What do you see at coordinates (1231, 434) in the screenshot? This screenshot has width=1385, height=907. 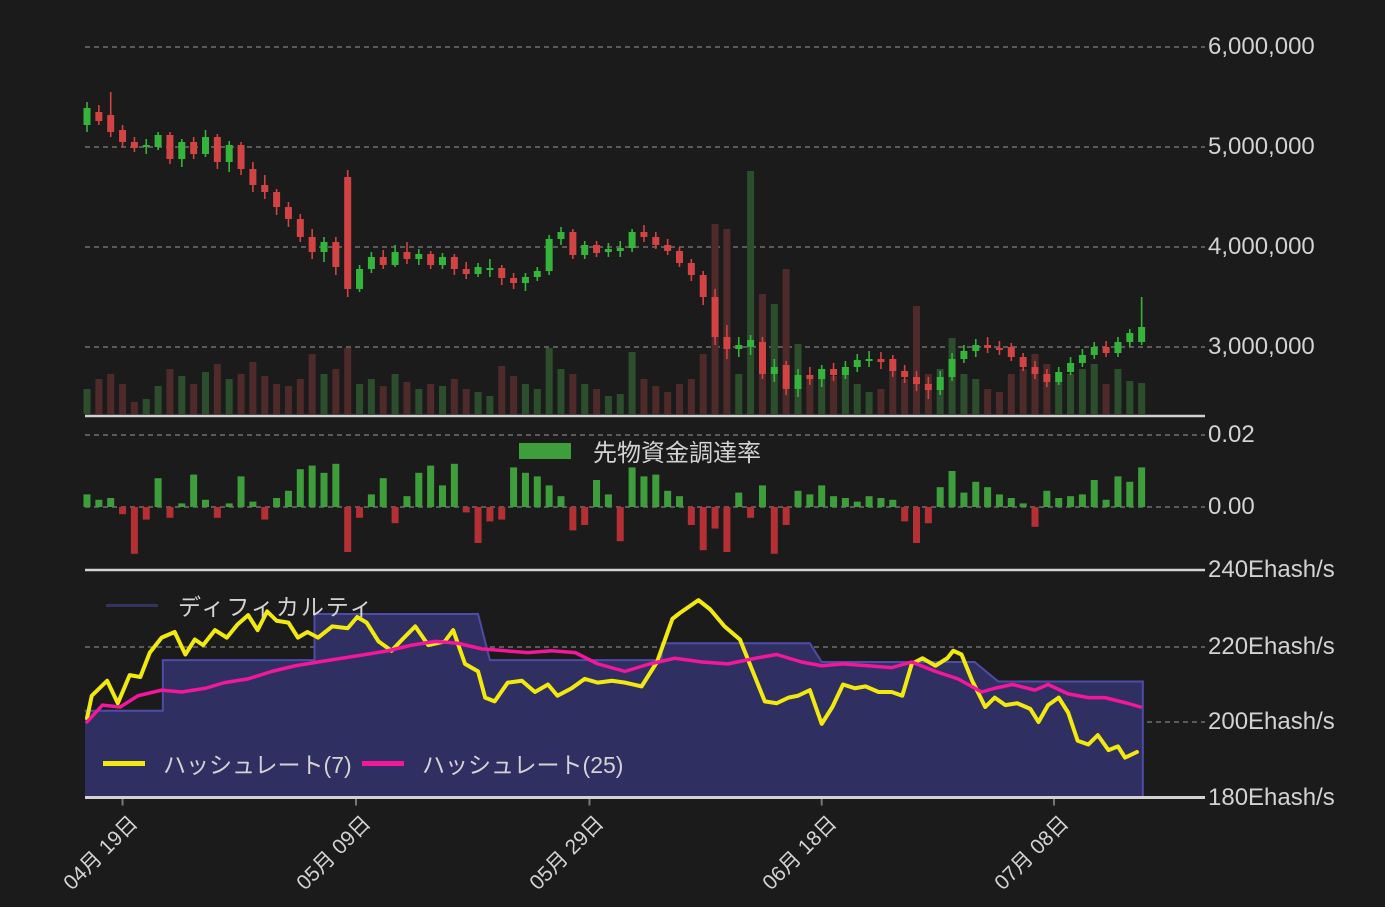 I see `funding-tick-002: 0.02` at bounding box center [1231, 434].